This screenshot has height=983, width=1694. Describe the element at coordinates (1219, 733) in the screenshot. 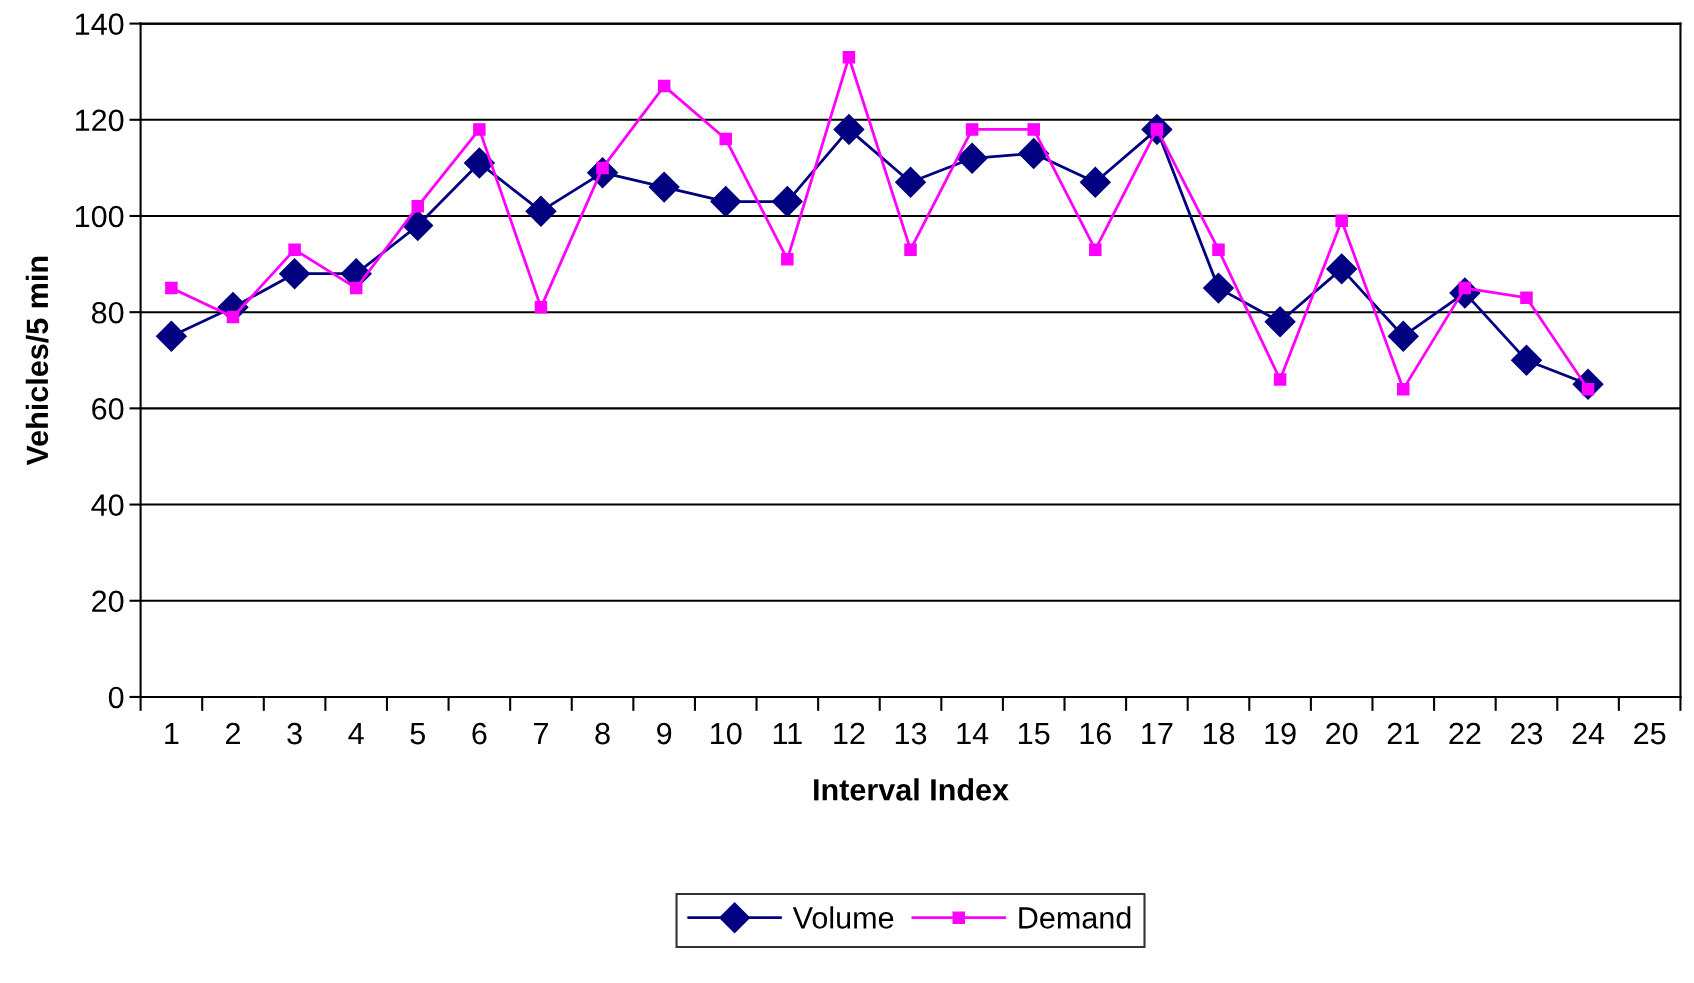

I see `x-tick-label: 18` at that location.